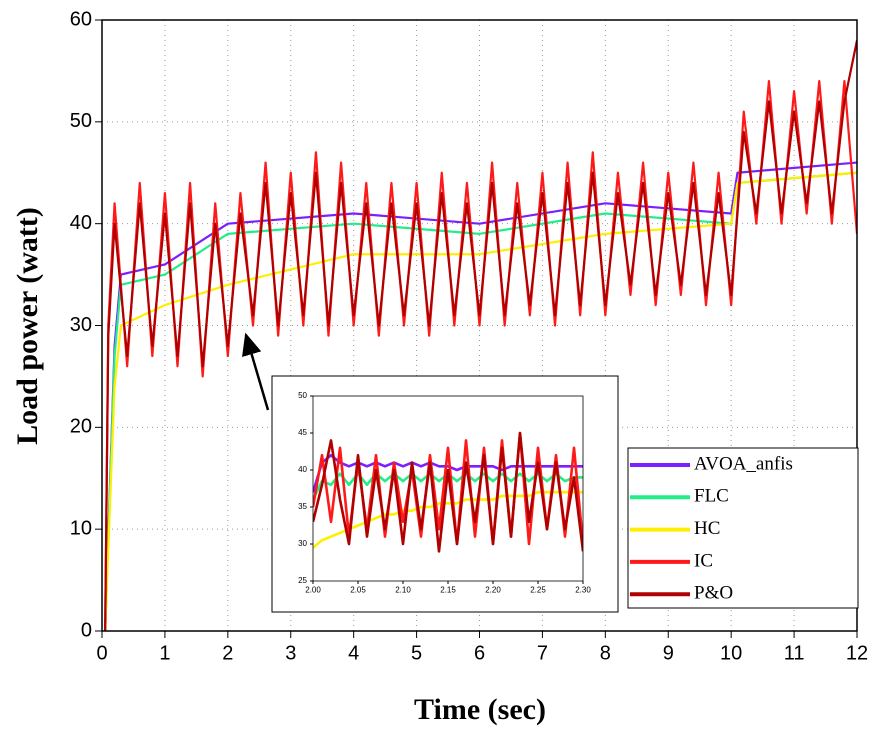 This screenshot has width=875, height=731. What do you see at coordinates (605, 653) in the screenshot?
I see `x-tick-label: 8` at bounding box center [605, 653].